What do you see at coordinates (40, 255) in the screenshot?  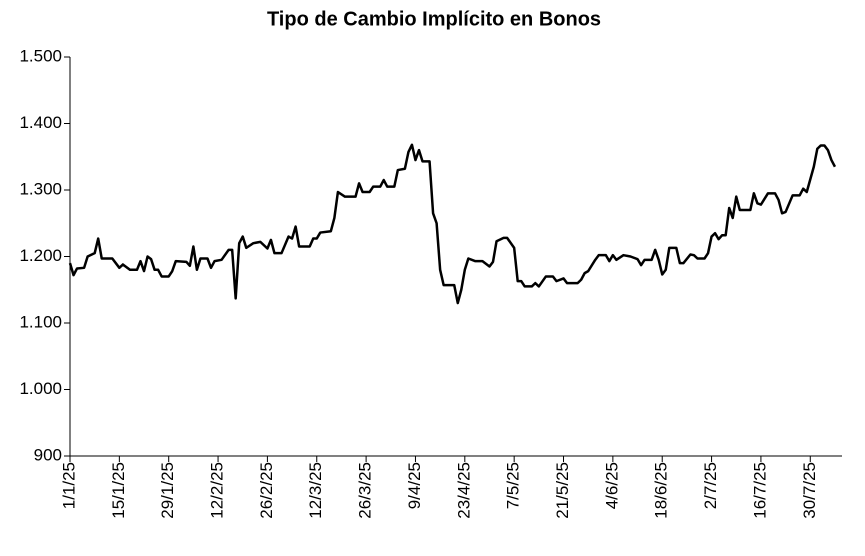 I see `y-tick-label: 1.200` at bounding box center [40, 255].